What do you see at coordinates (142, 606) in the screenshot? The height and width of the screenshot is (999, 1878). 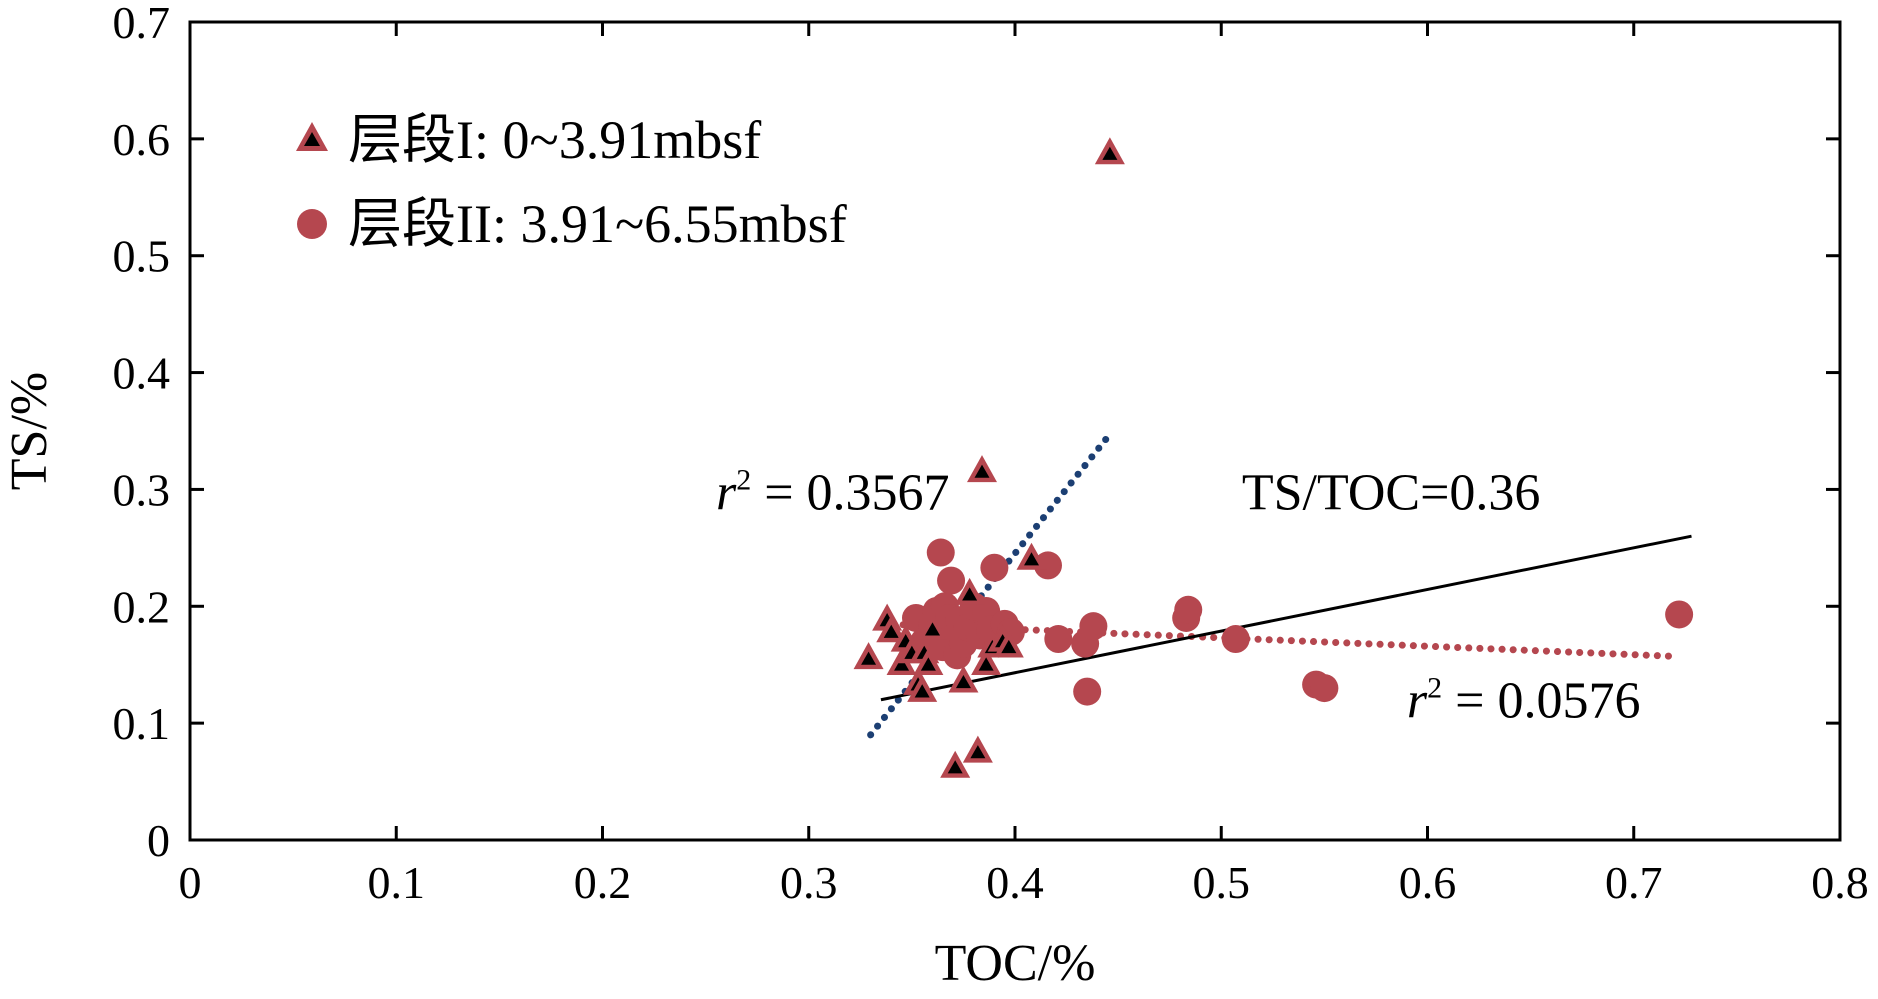 I see `y-tick-label: 0.2` at bounding box center [142, 606].